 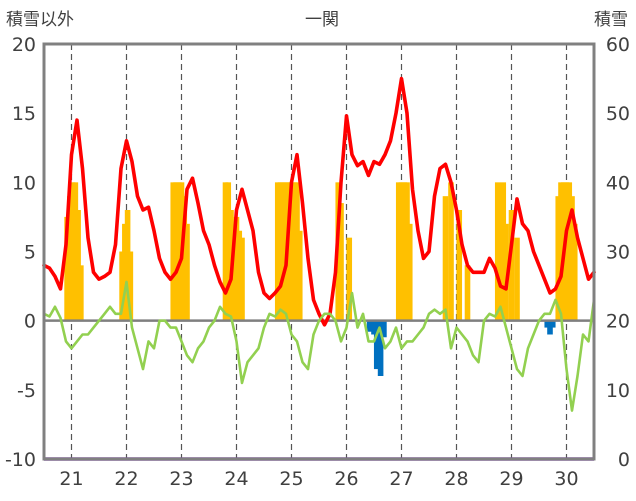 What do you see at coordinates (401, 479) in the screenshot?
I see `x-tick-label: 27` at bounding box center [401, 479].